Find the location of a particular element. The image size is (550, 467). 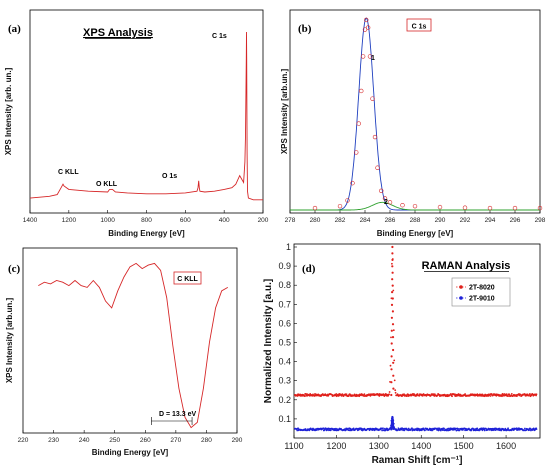

panel-c-title-box is located at coordinates (187, 278).